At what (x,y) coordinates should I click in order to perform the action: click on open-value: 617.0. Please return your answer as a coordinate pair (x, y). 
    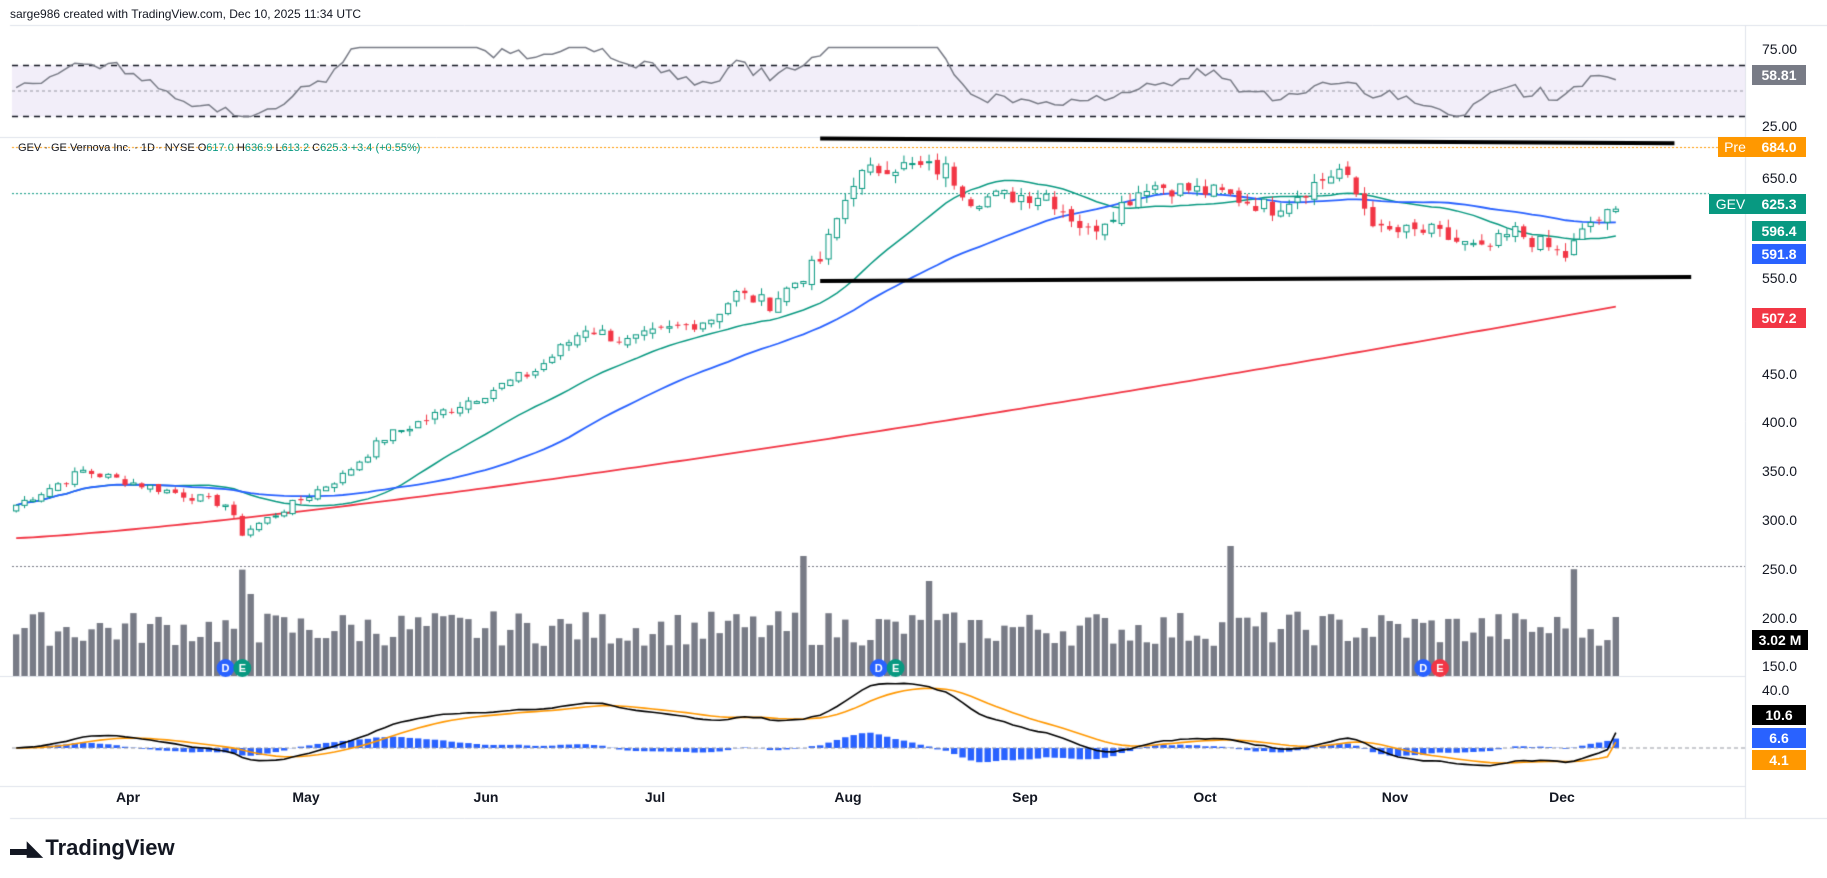
    Looking at the image, I should click on (220, 148).